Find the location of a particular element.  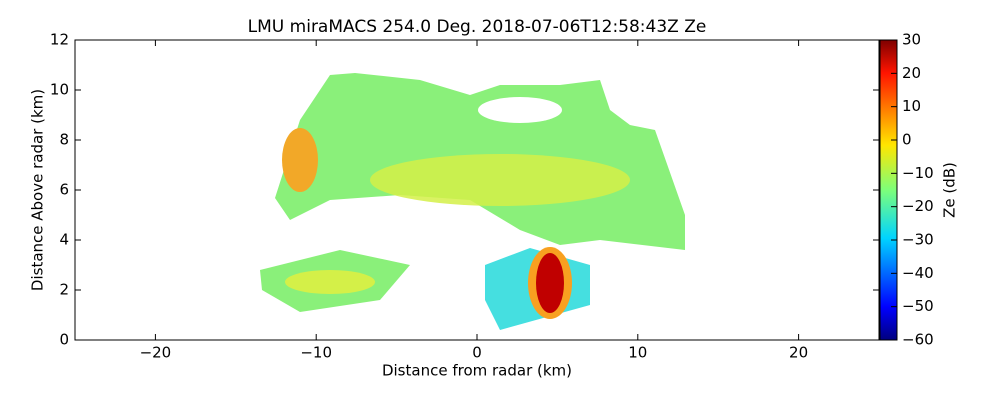

x-tick-label: −20 is located at coordinates (156, 353).